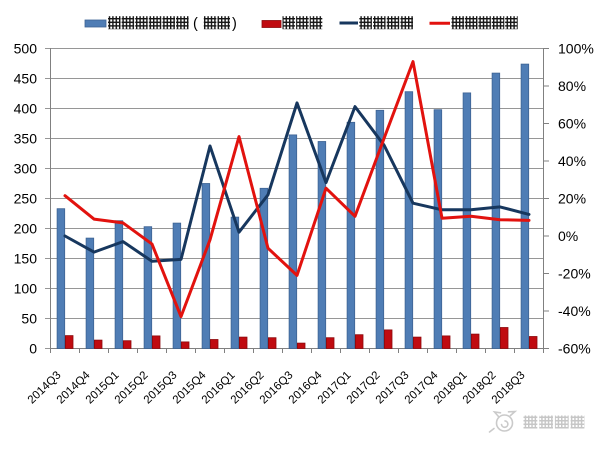 Image resolution: width=603 pixels, height=450 pixels. I want to click on svg-text: 50, so click(29, 319).